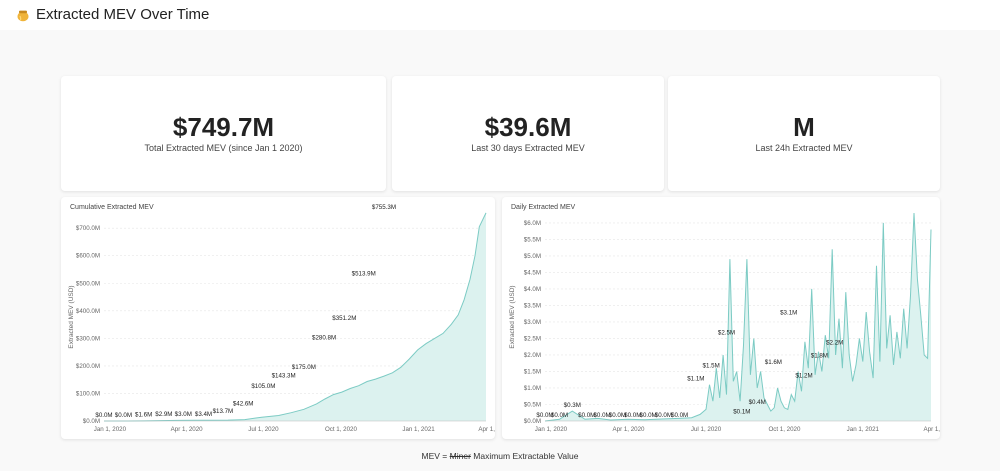 The width and height of the screenshot is (1000, 471). I want to click on data-label: $3.0M, so click(183, 414).